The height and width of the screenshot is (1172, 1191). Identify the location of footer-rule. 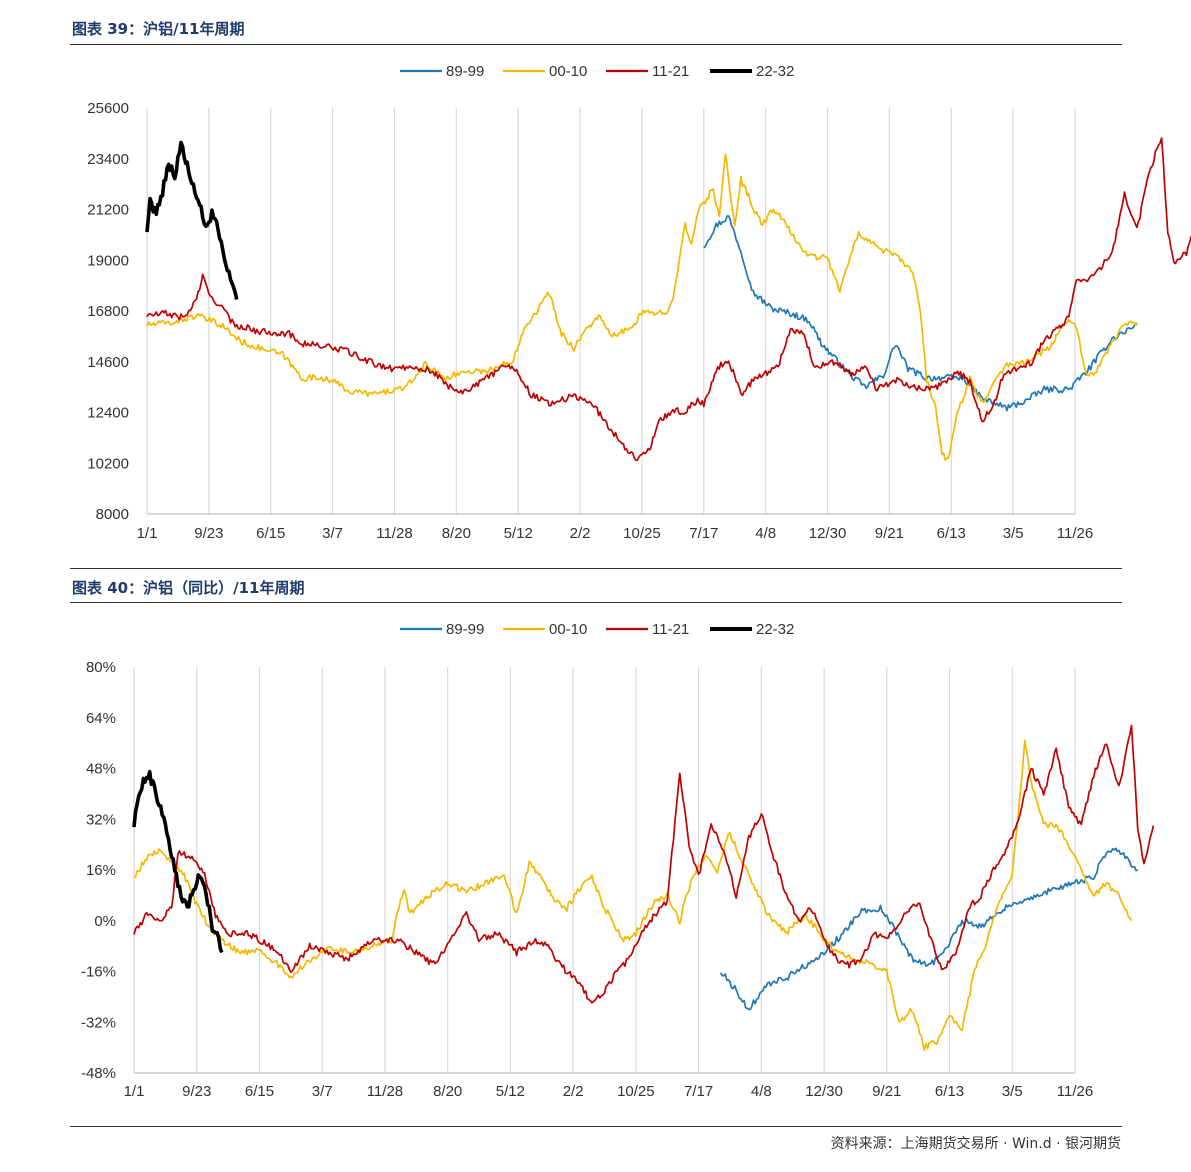
(596, 1126).